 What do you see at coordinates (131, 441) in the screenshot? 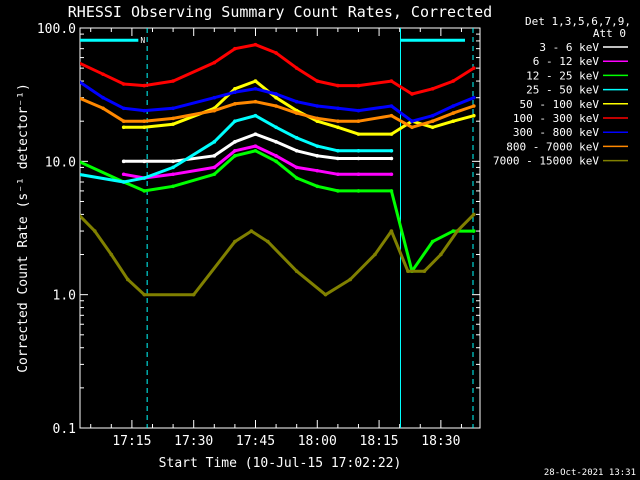
I see `x-tick-label: 17:15` at bounding box center [131, 441].